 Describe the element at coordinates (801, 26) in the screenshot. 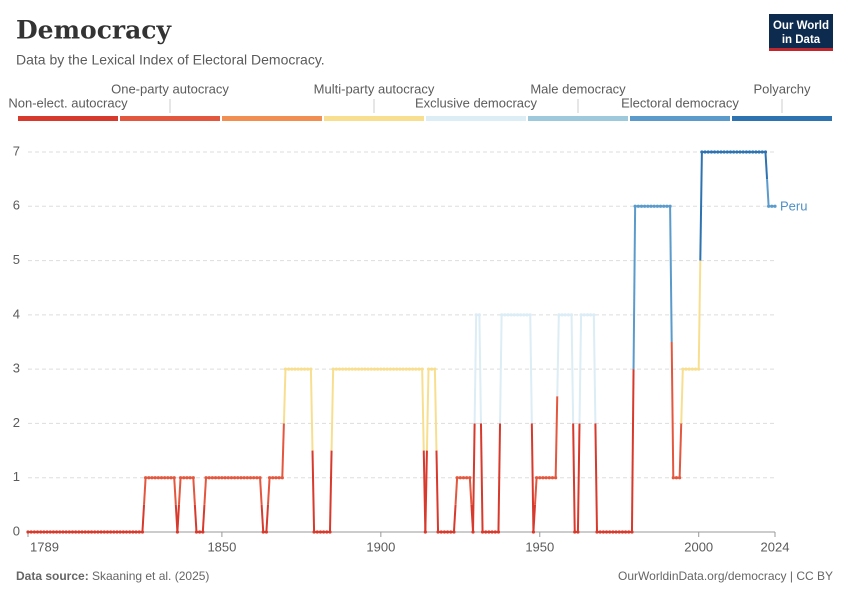

I see `logo-text: Our World` at that location.